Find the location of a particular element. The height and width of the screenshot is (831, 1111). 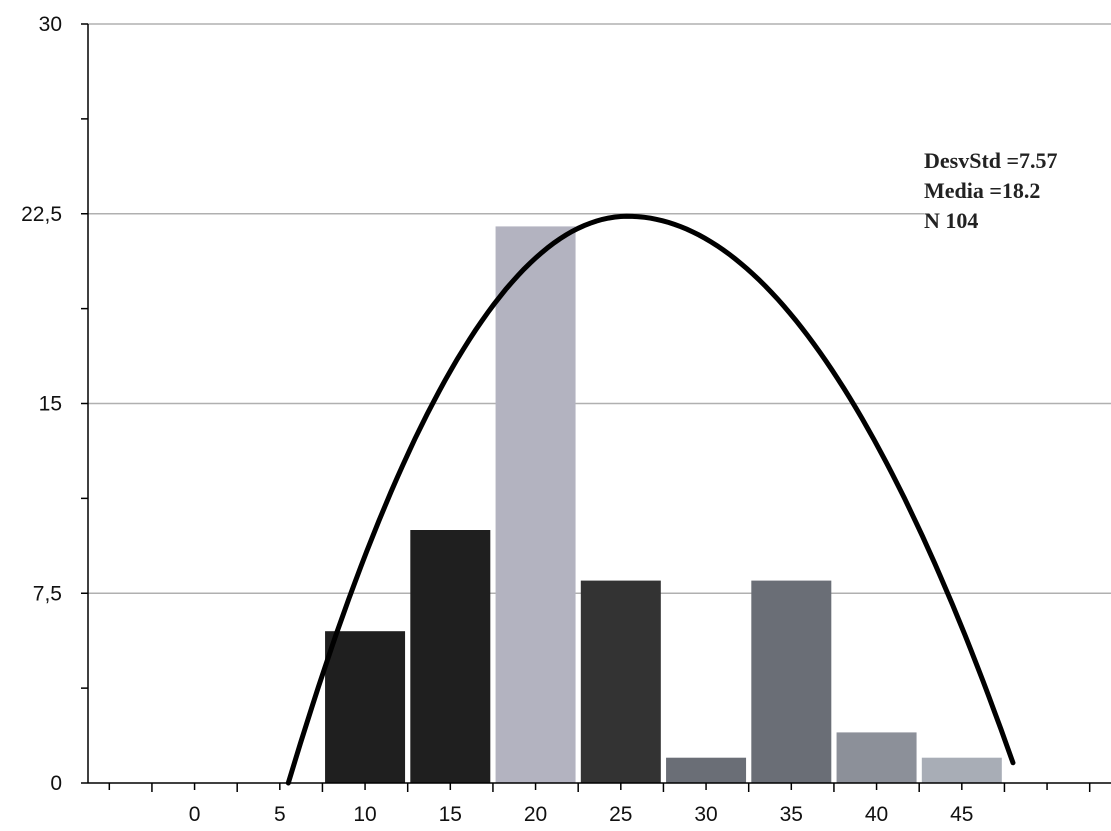

stats-box: DesvStd =7.57 Media =18.2 N 104 is located at coordinates (1017, 191).